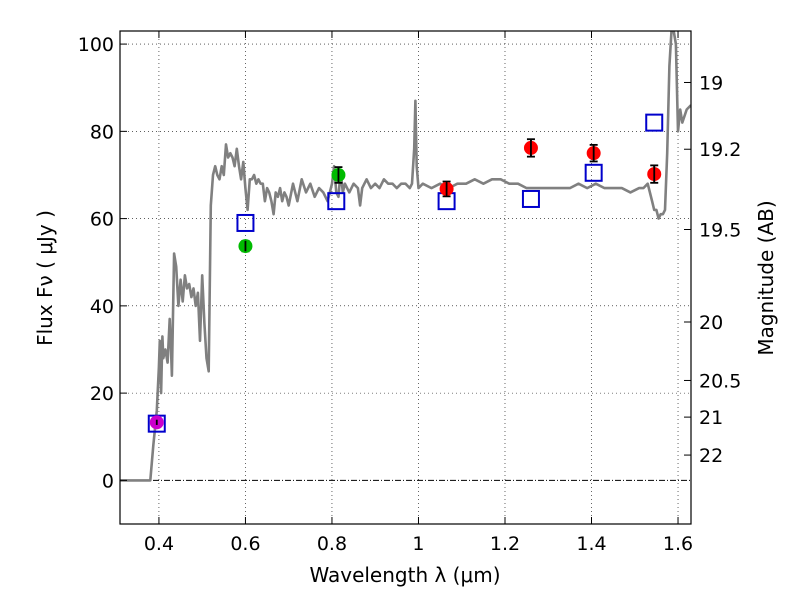  I want to click on mag-tick-label: 19.2, so click(720, 150).